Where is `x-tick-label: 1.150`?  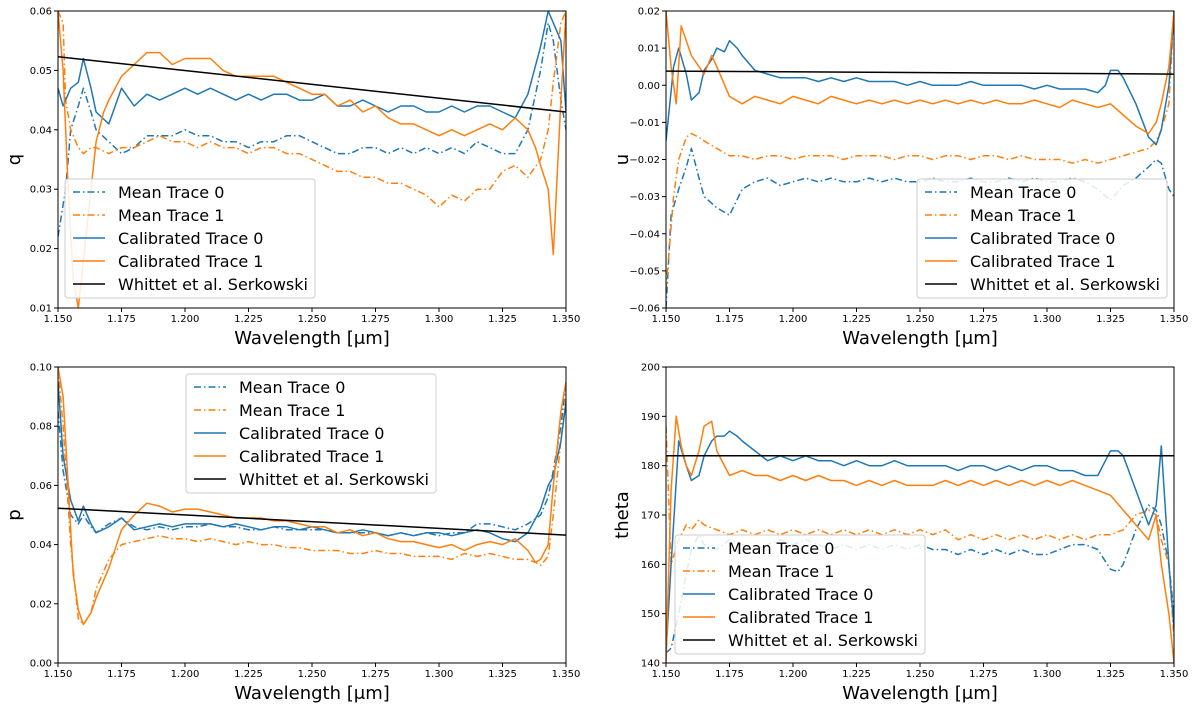 x-tick-label: 1.150 is located at coordinates (58, 319).